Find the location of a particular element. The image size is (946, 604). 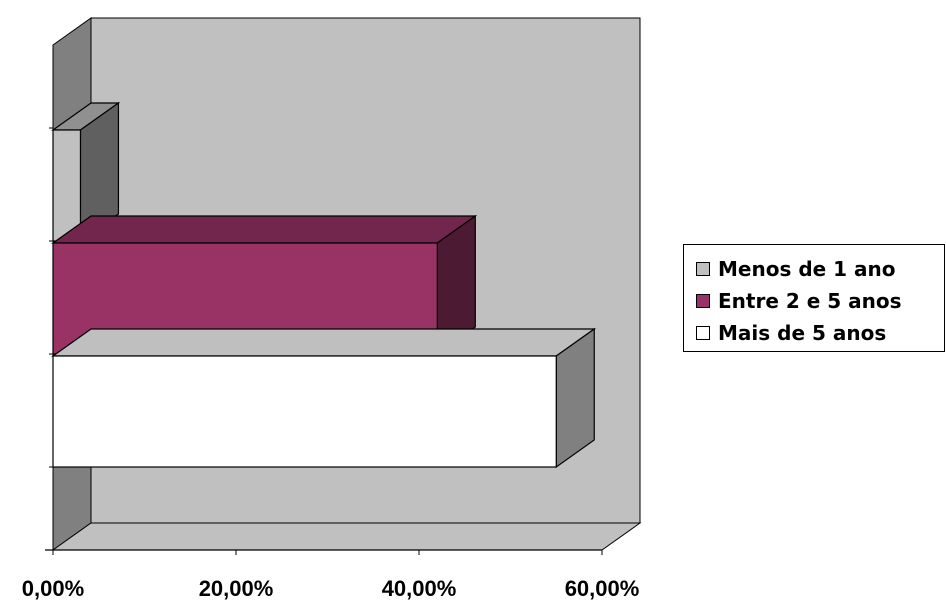

x-tick-label: 0,00% is located at coordinates (53, 588).